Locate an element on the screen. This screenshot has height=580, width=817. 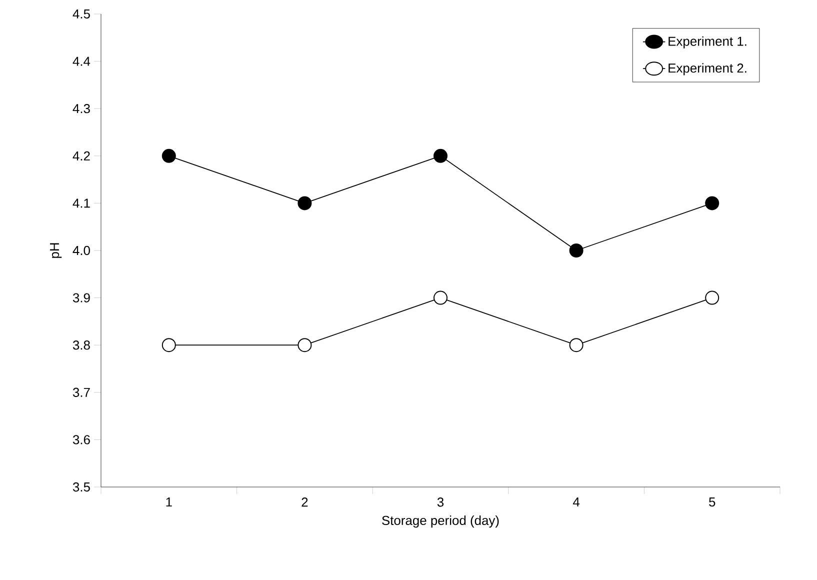
x-tick-label: 4 is located at coordinates (576, 502).